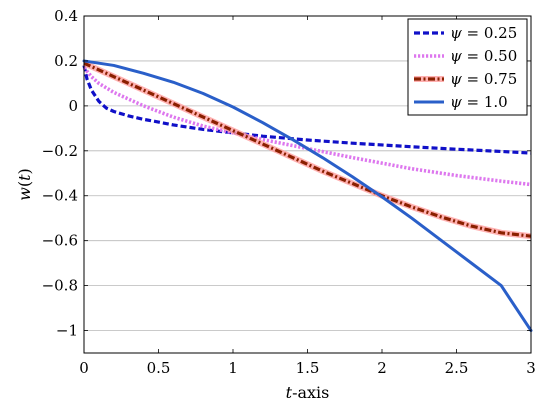 The image size is (550, 406). I want to click on x-tick-label: 0, so click(84, 368).